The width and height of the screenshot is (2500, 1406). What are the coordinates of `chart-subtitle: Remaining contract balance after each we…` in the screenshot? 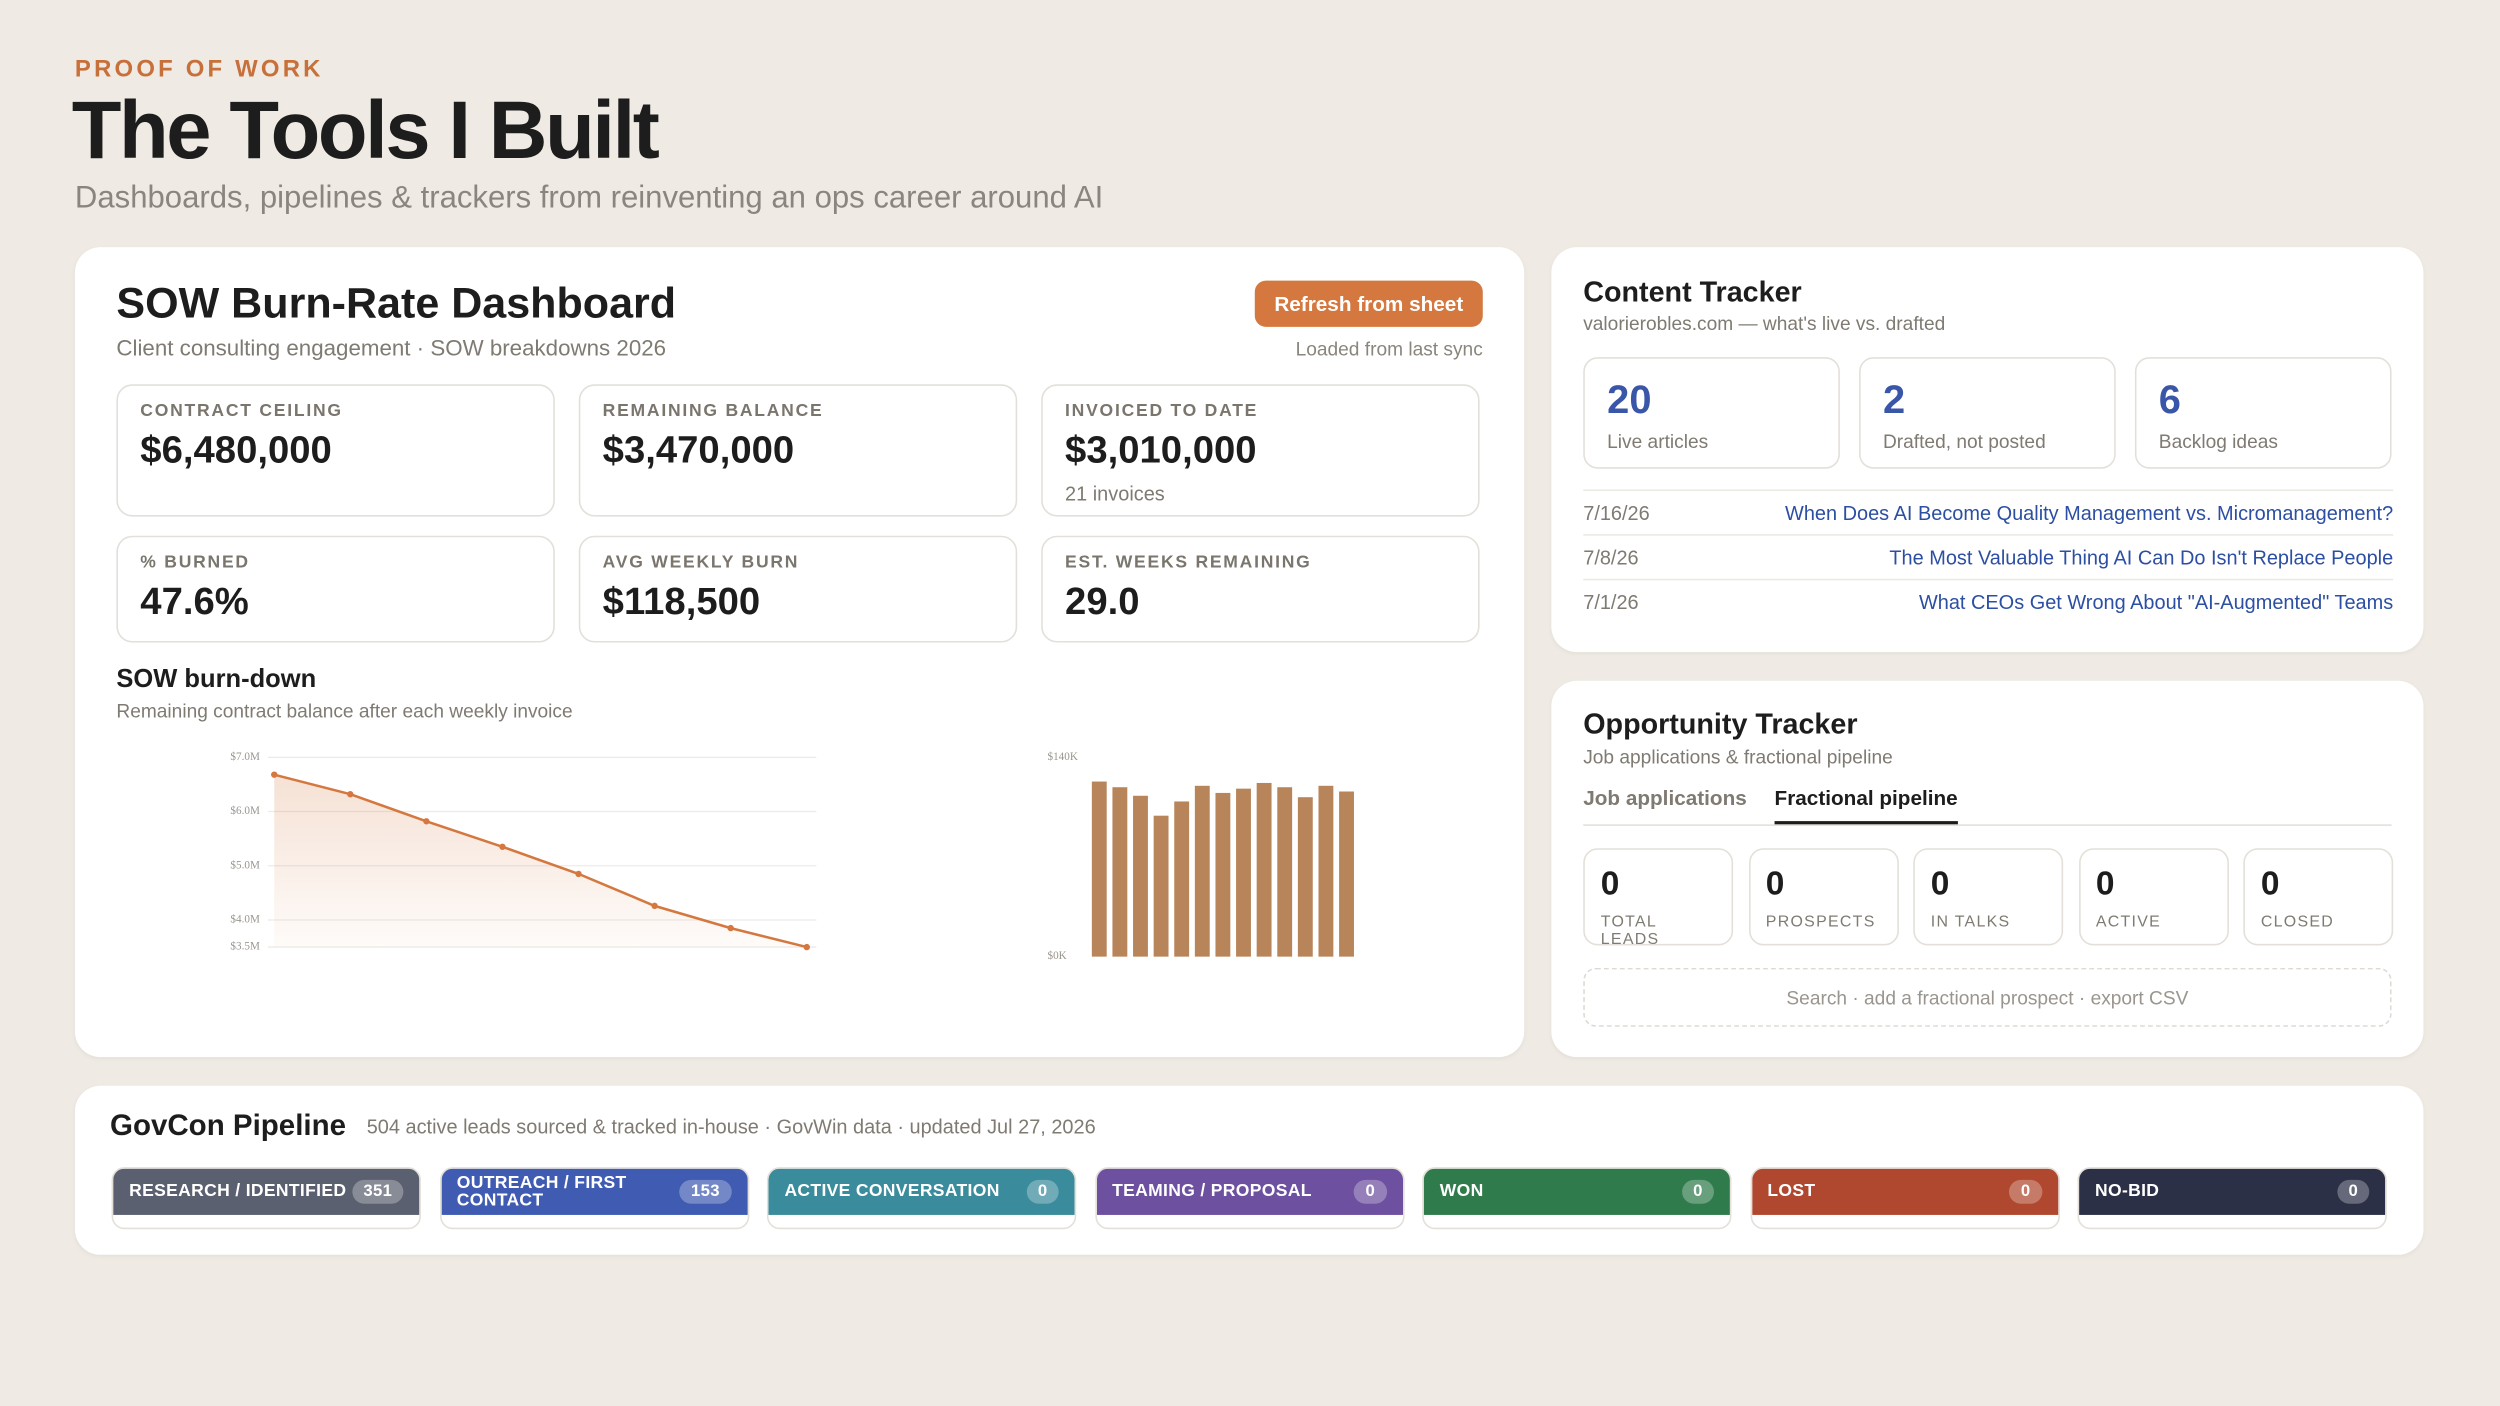 It's located at (344, 711).